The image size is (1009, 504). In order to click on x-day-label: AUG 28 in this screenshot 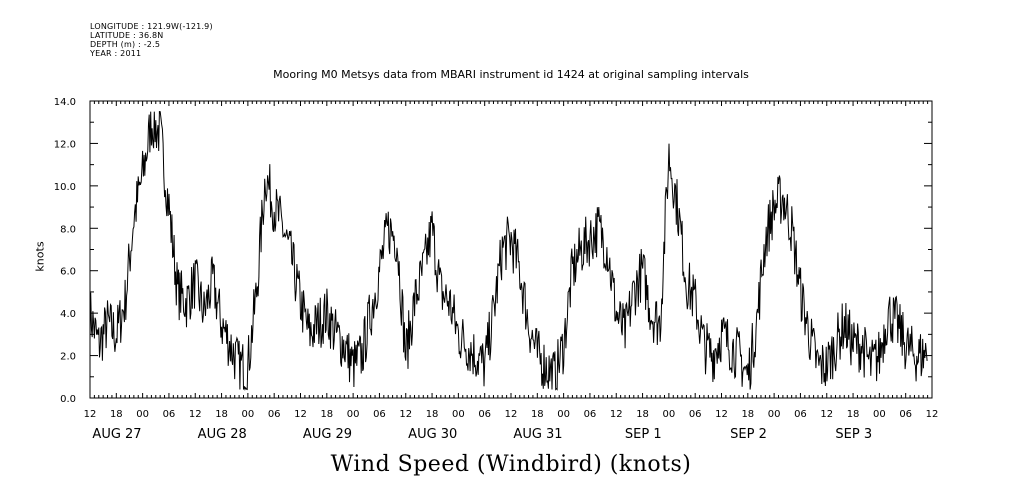, I will do `click(222, 434)`.